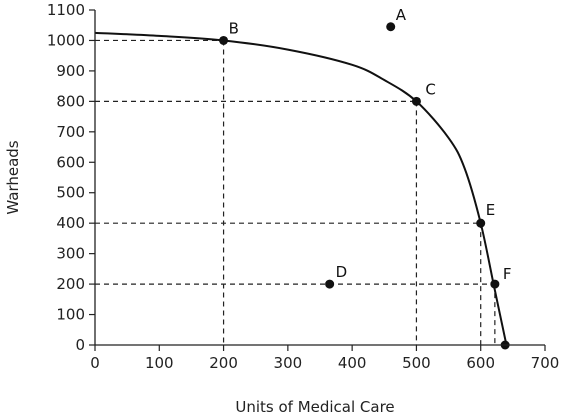  What do you see at coordinates (70, 71) in the screenshot?
I see `y-tick-label: 900` at bounding box center [70, 71].